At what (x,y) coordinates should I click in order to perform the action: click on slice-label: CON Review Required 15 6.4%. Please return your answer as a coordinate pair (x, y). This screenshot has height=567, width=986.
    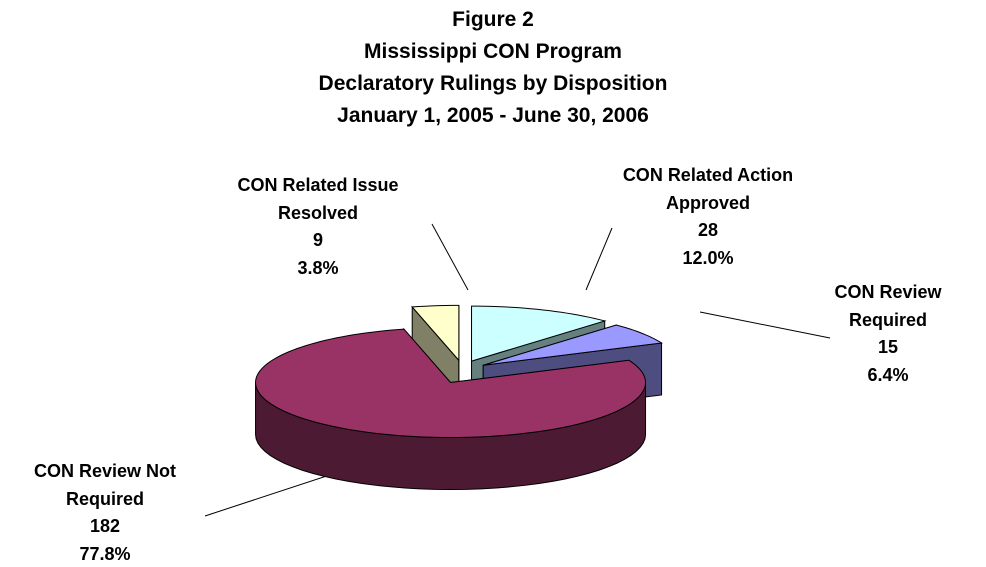
    Looking at the image, I should click on (888, 334).